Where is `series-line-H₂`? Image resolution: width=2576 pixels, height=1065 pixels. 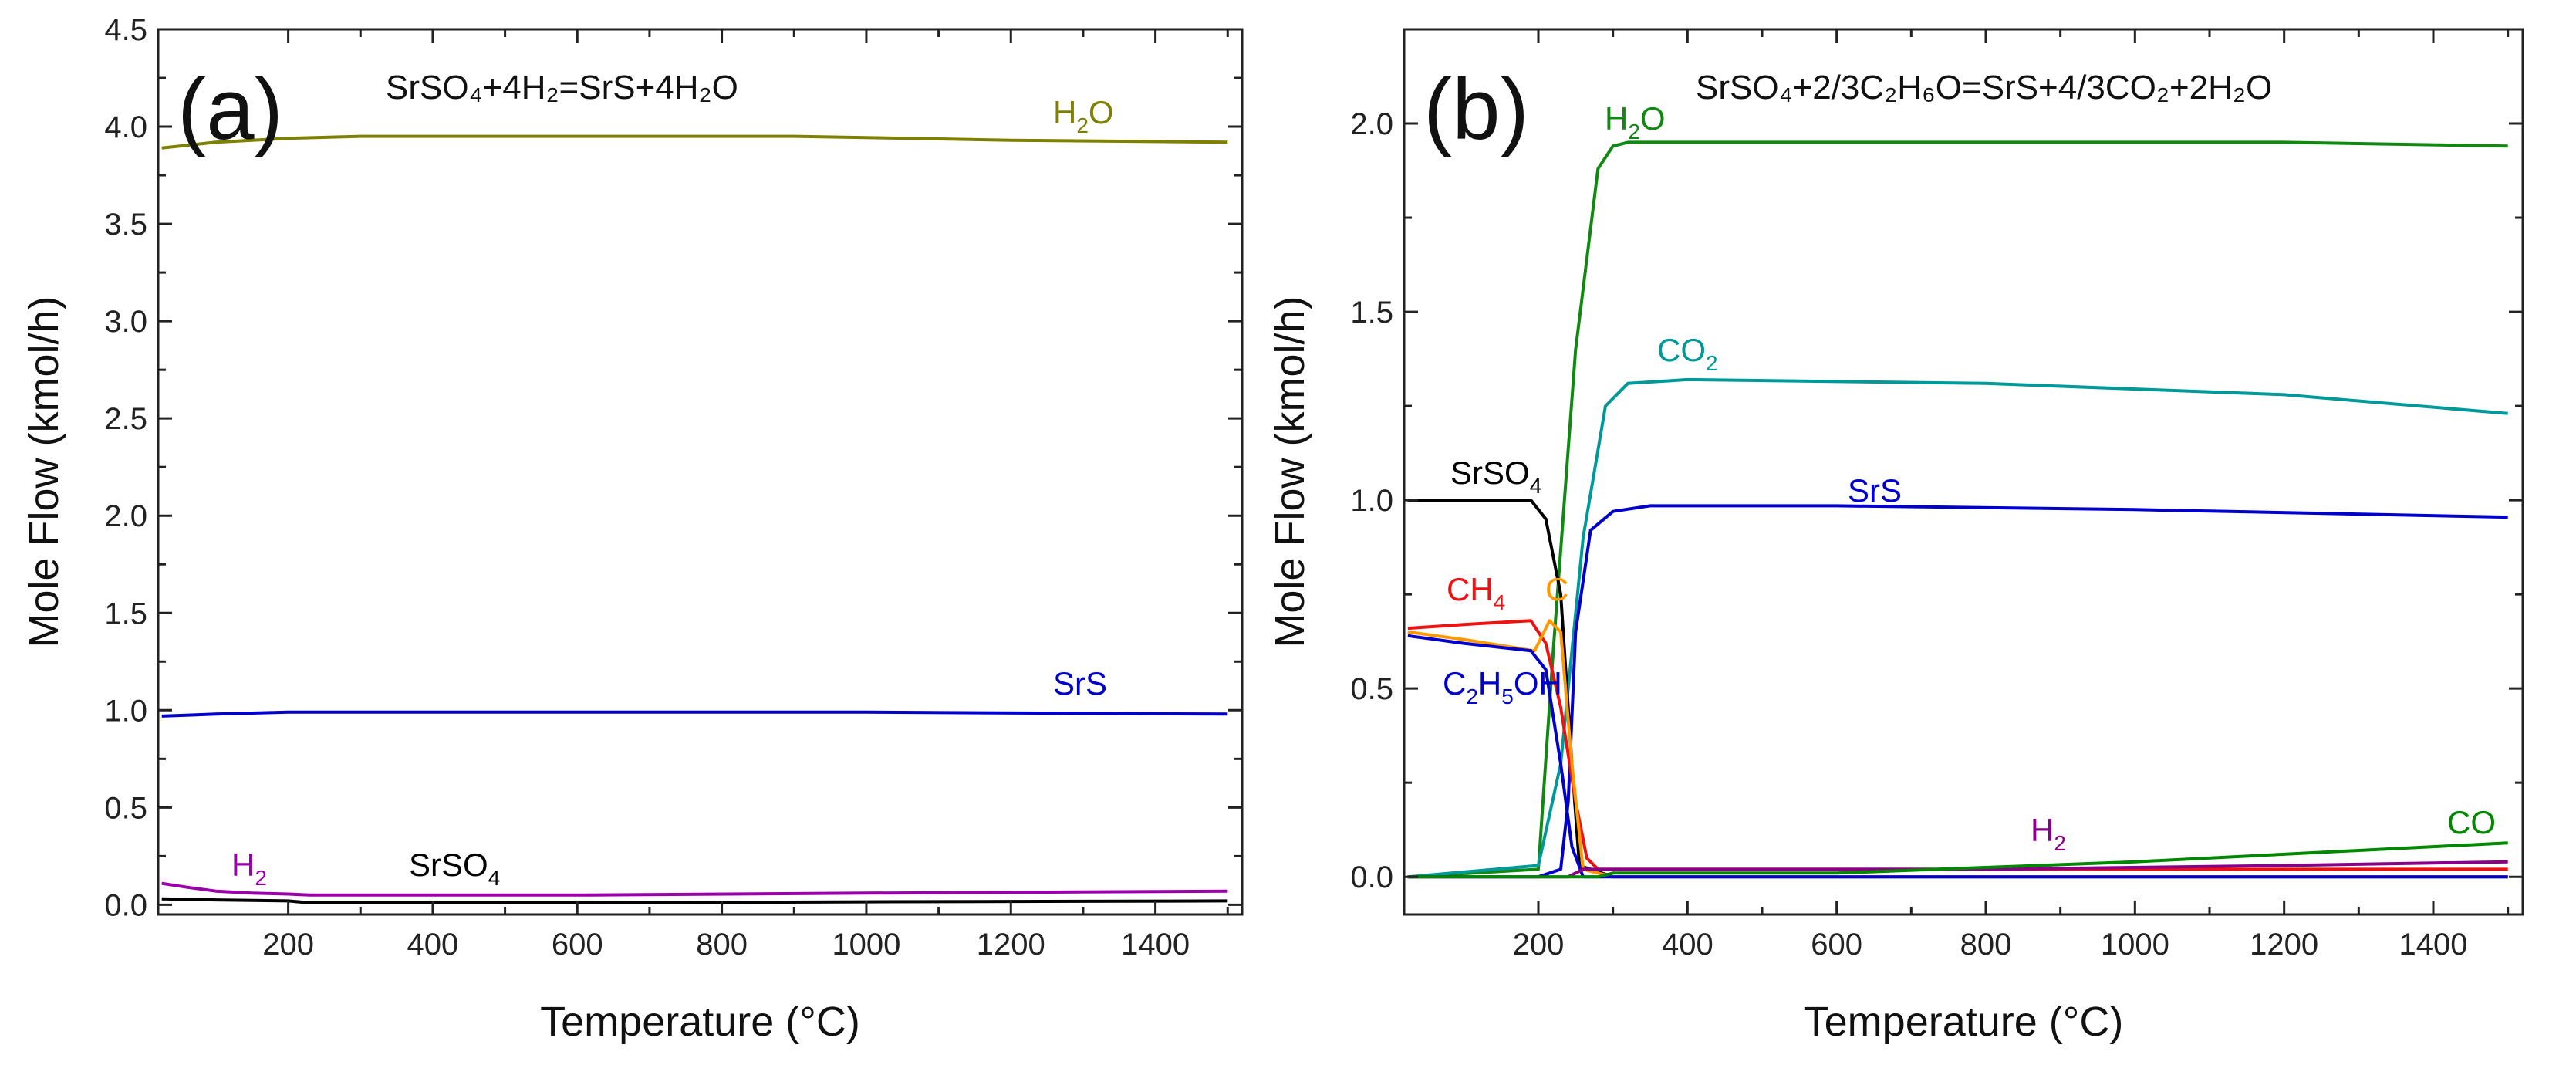 series-line-H₂ is located at coordinates (694, 889).